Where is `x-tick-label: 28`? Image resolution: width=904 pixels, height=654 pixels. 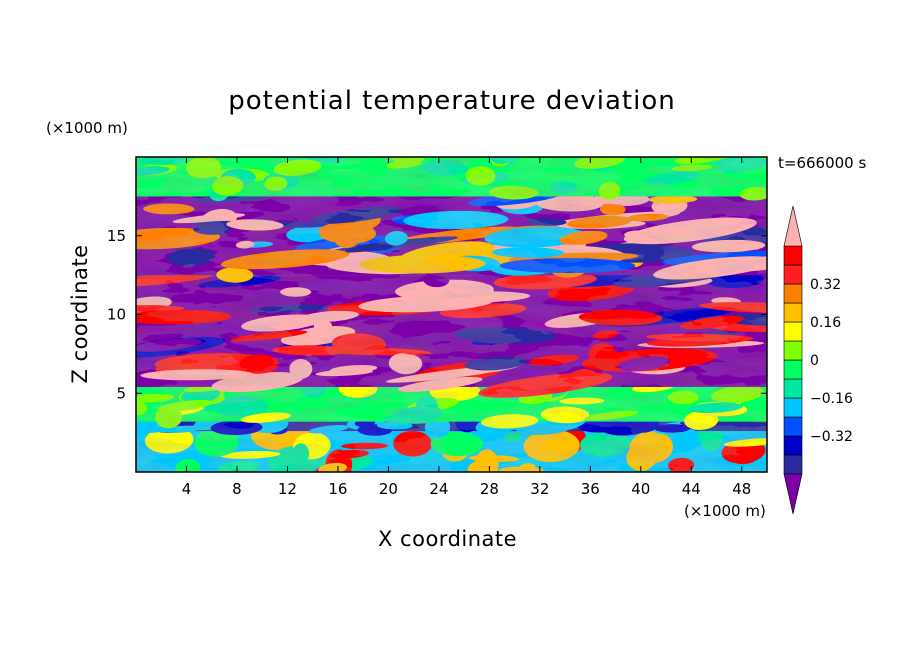 x-tick-label: 28 is located at coordinates (489, 489).